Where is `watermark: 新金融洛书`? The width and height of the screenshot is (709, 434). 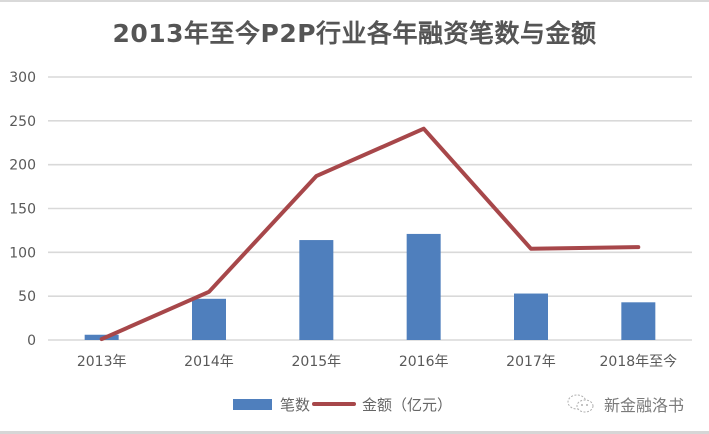 watermark: 新金融洛书 is located at coordinates (625, 404).